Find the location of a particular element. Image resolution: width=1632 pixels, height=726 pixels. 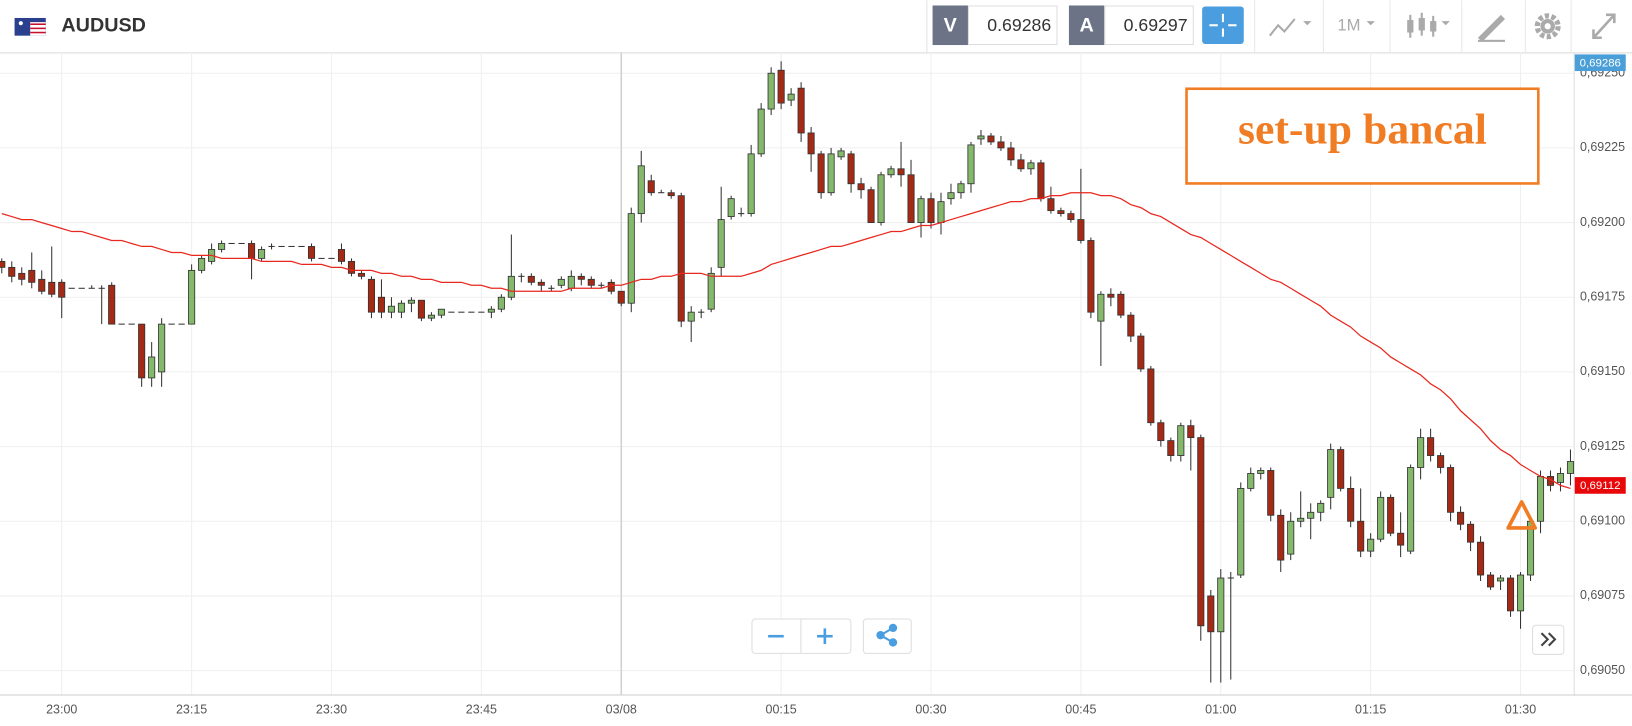

bid-box is located at coordinates (1012, 25).